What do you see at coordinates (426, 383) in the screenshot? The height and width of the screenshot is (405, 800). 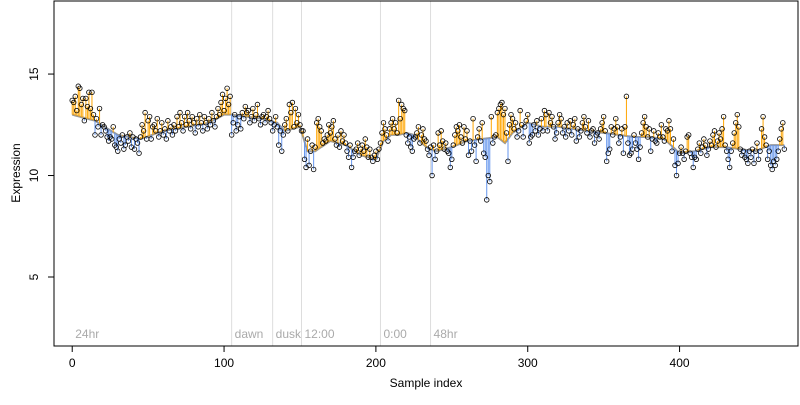 I see `x-axis-label: Sample index` at bounding box center [426, 383].